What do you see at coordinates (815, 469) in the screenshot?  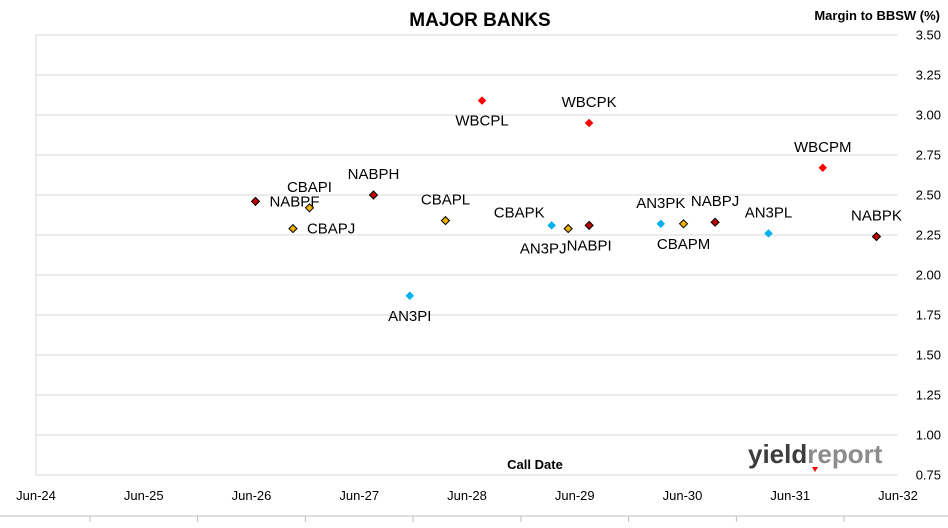 I see `logo-accent-mark` at bounding box center [815, 469].